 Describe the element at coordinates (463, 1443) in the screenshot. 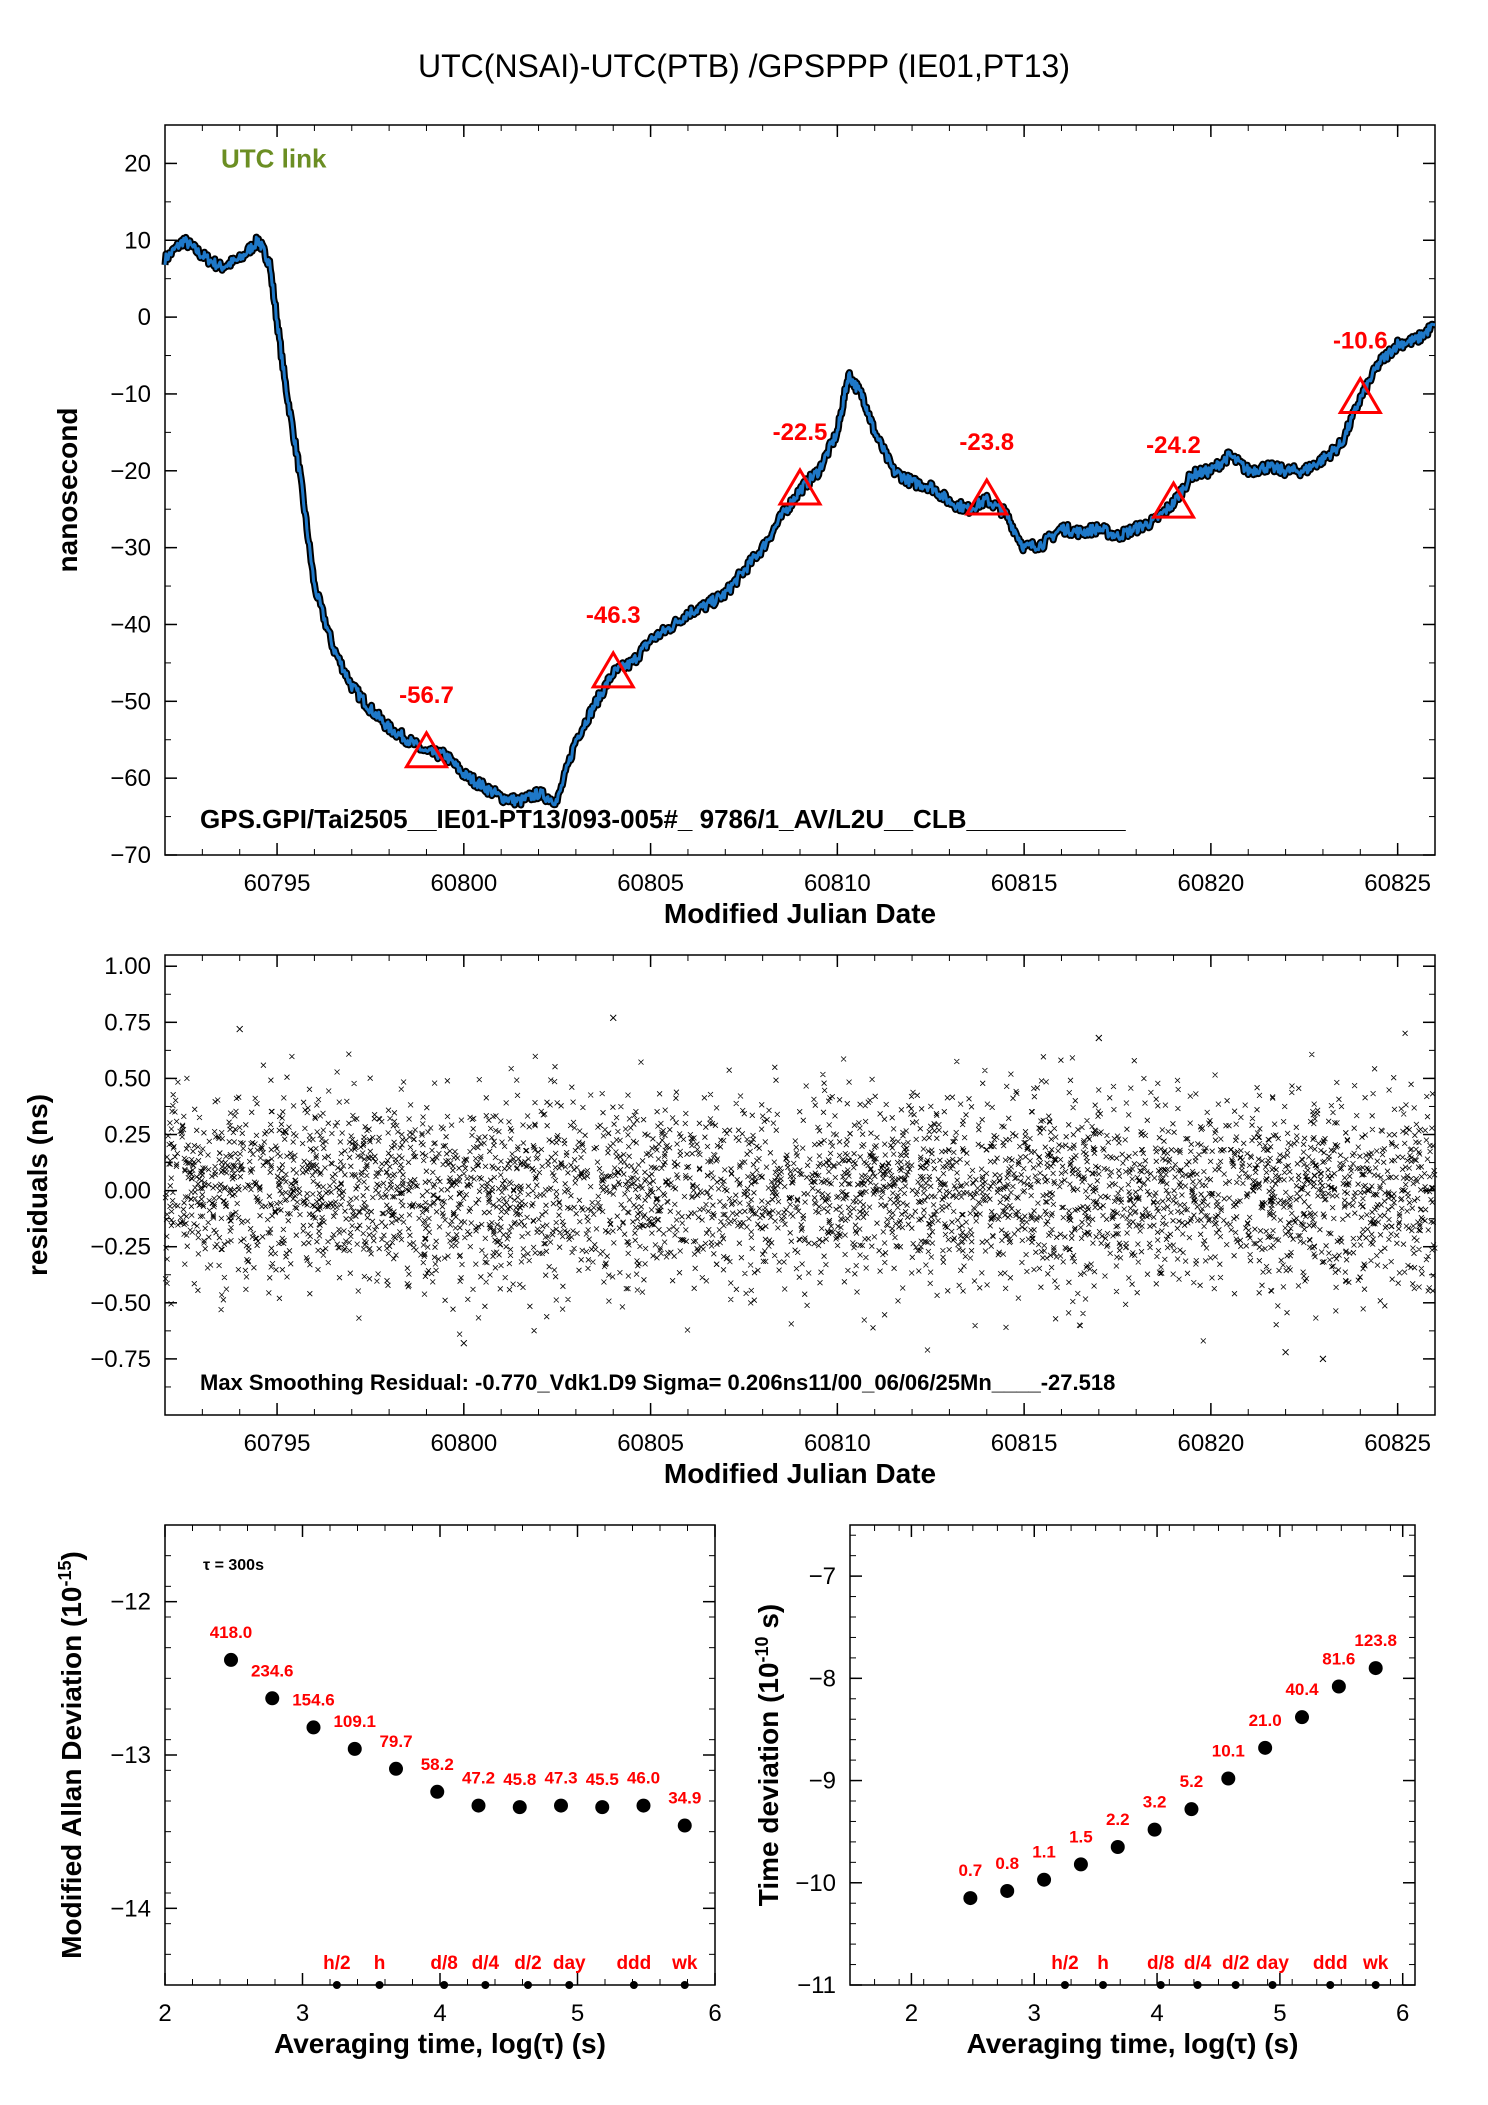

I see `x-tick-label: 60800` at that location.